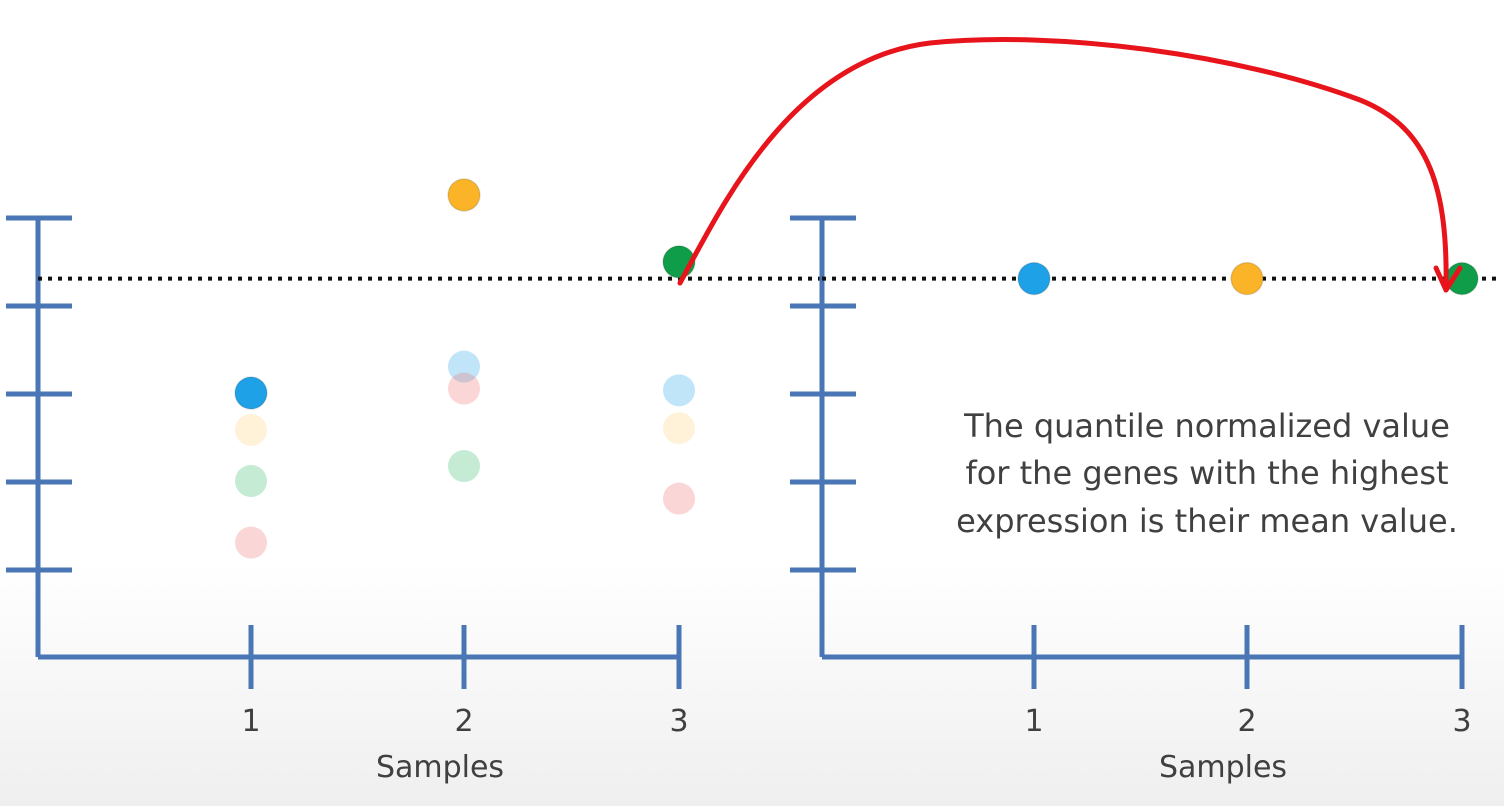  What do you see at coordinates (1206, 426) in the screenshot?
I see `annotation-line: The quantile normalized value` at bounding box center [1206, 426].